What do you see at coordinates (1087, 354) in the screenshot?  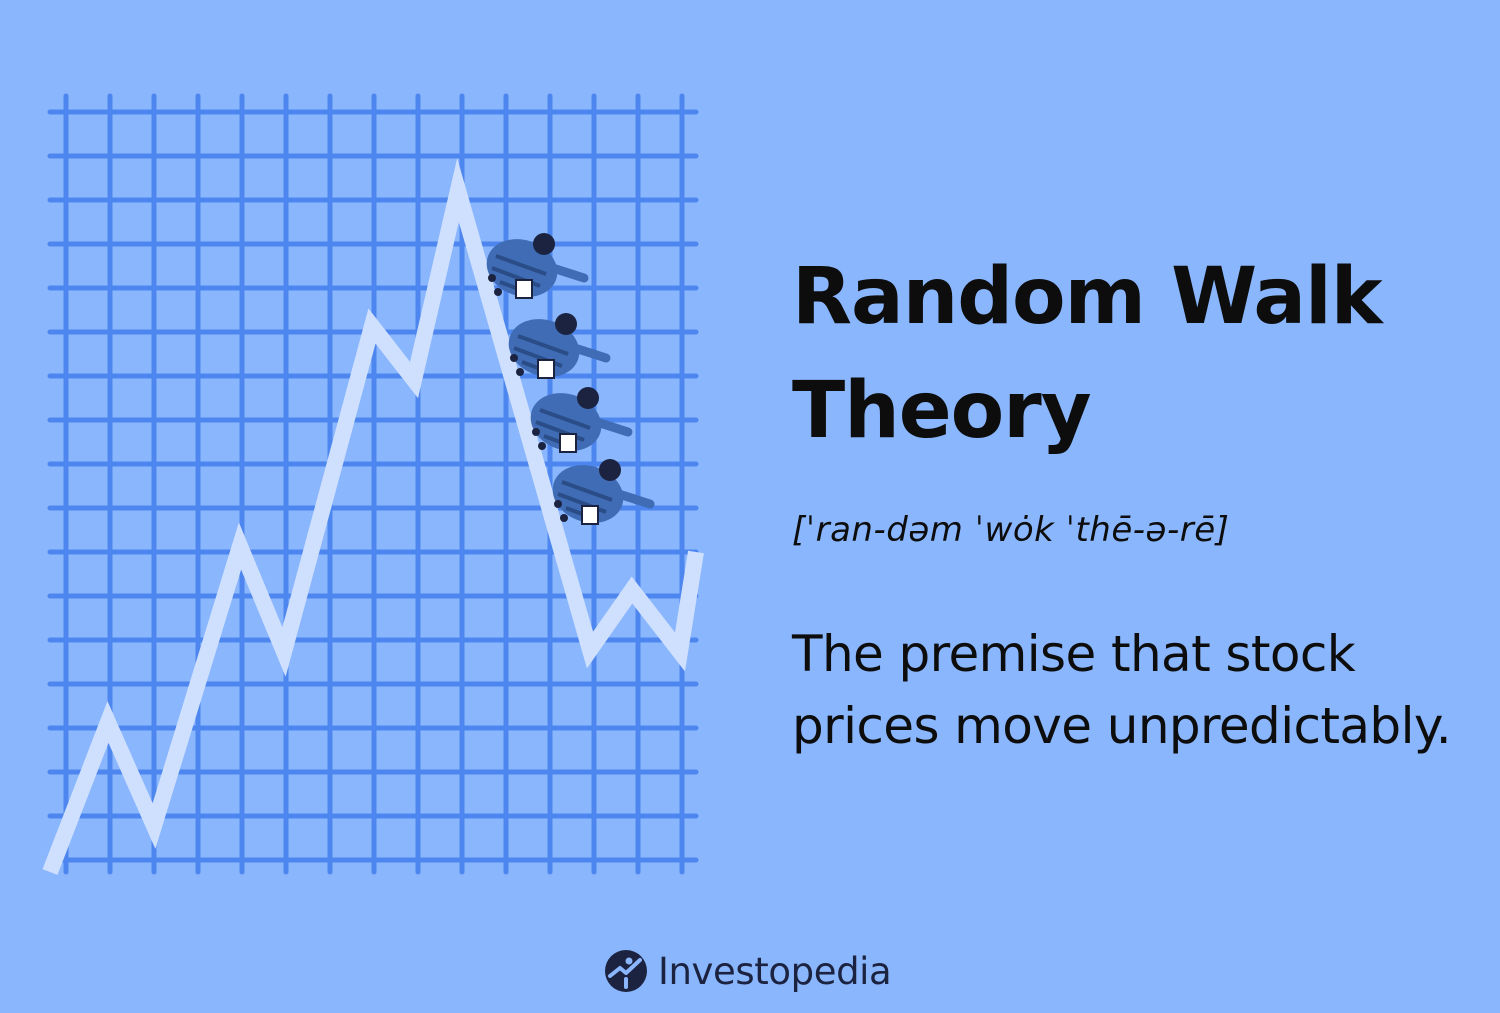 I see `page-title: Random Walk Theory` at bounding box center [1087, 354].